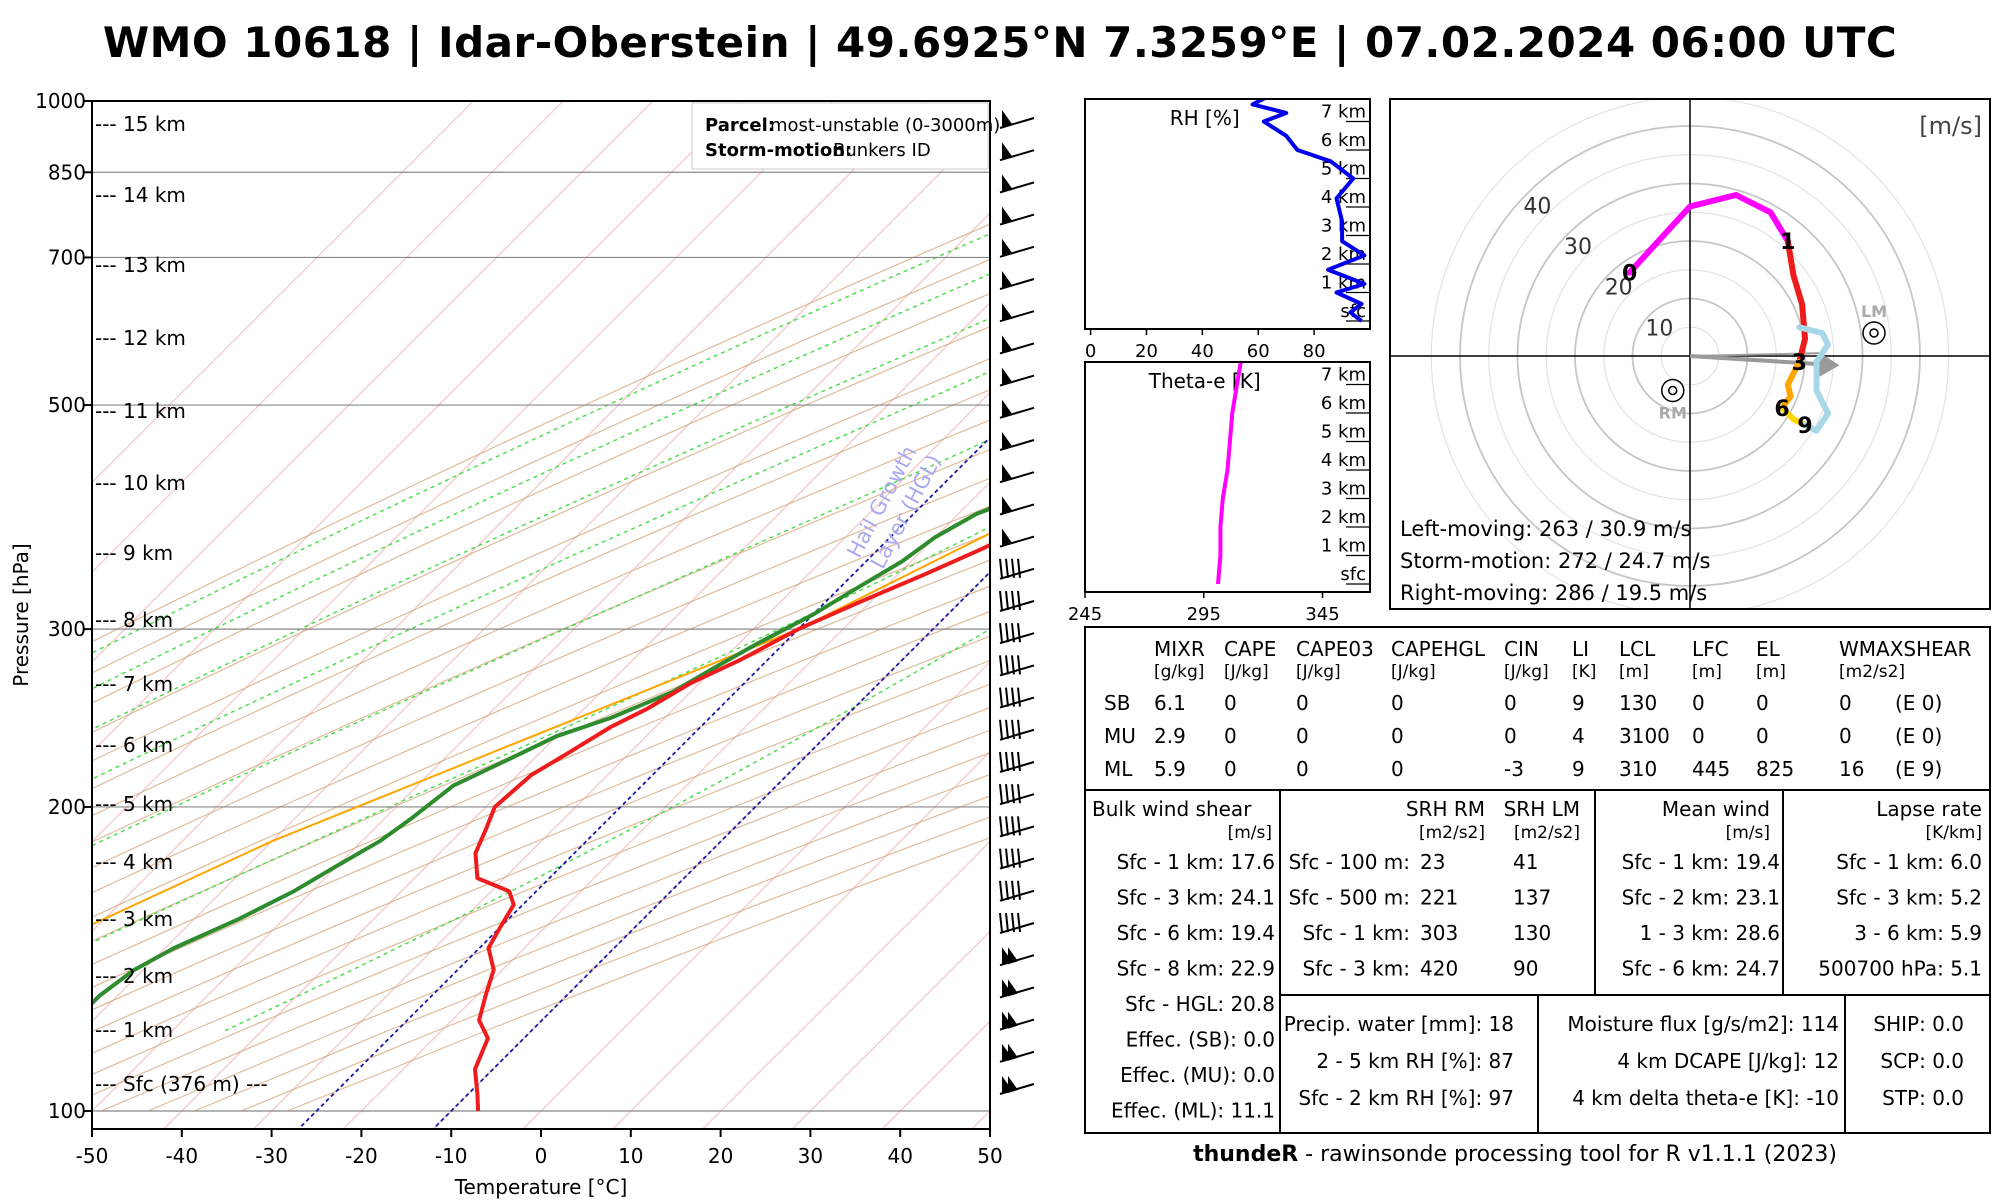 This screenshot has height=1200, width=2000. I want to click on hodograph-ring-label: 30, so click(1578, 247).